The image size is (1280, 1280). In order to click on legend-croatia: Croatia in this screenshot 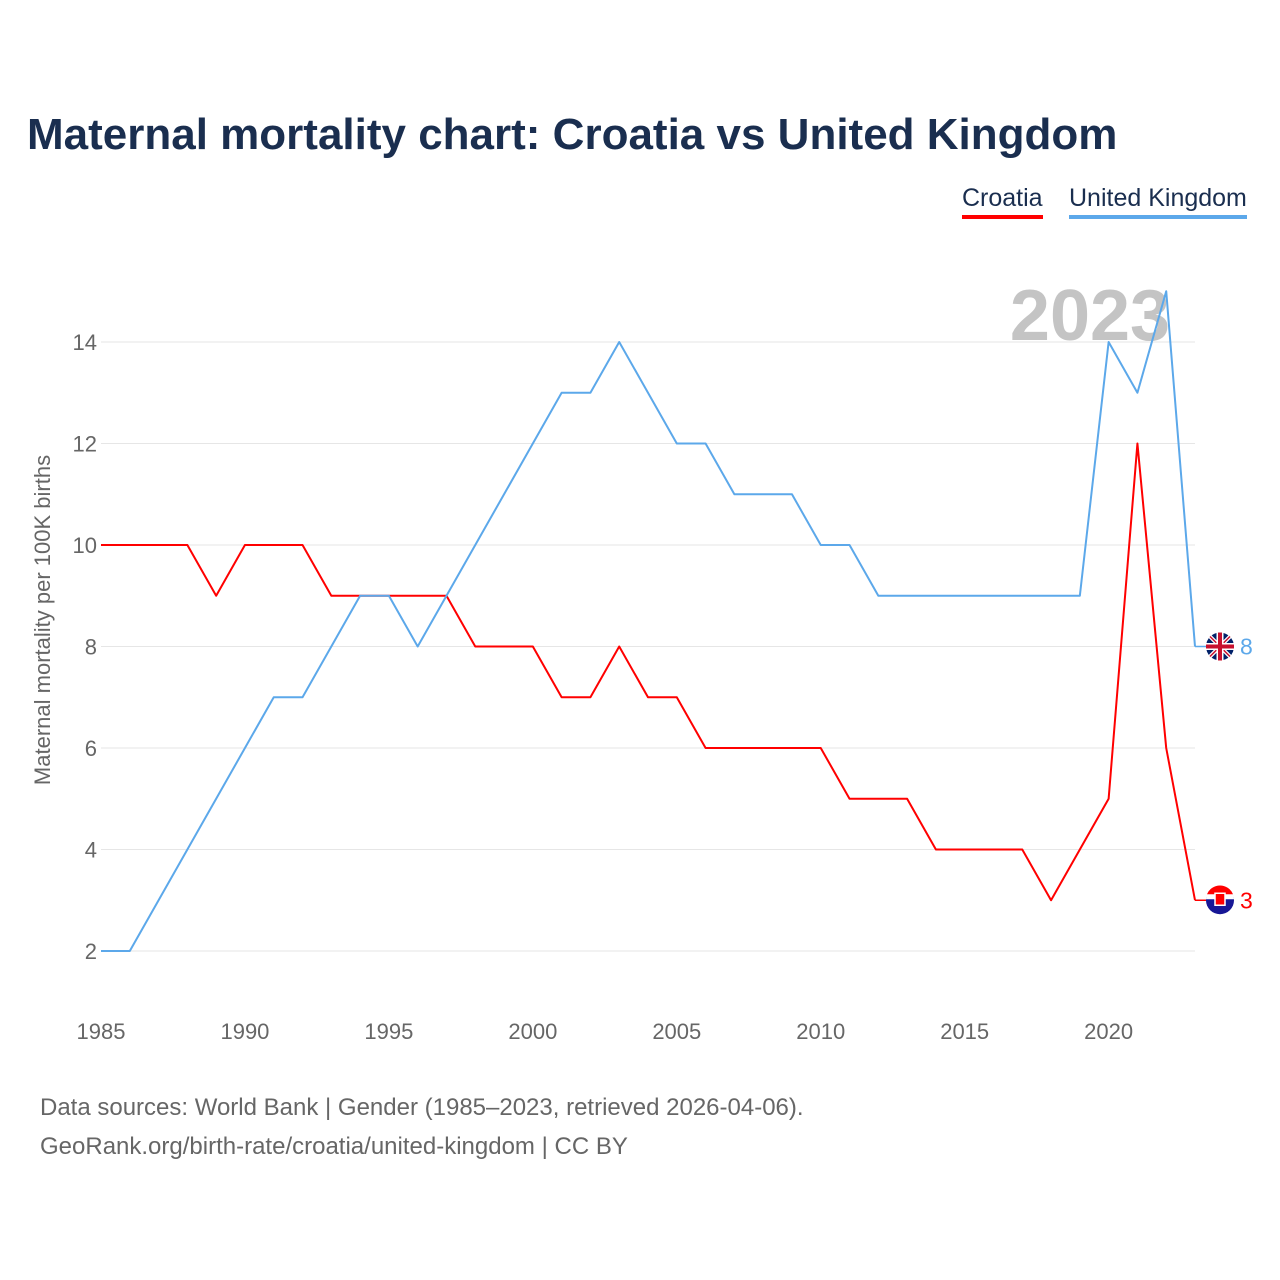, I will do `click(1002, 201)`.